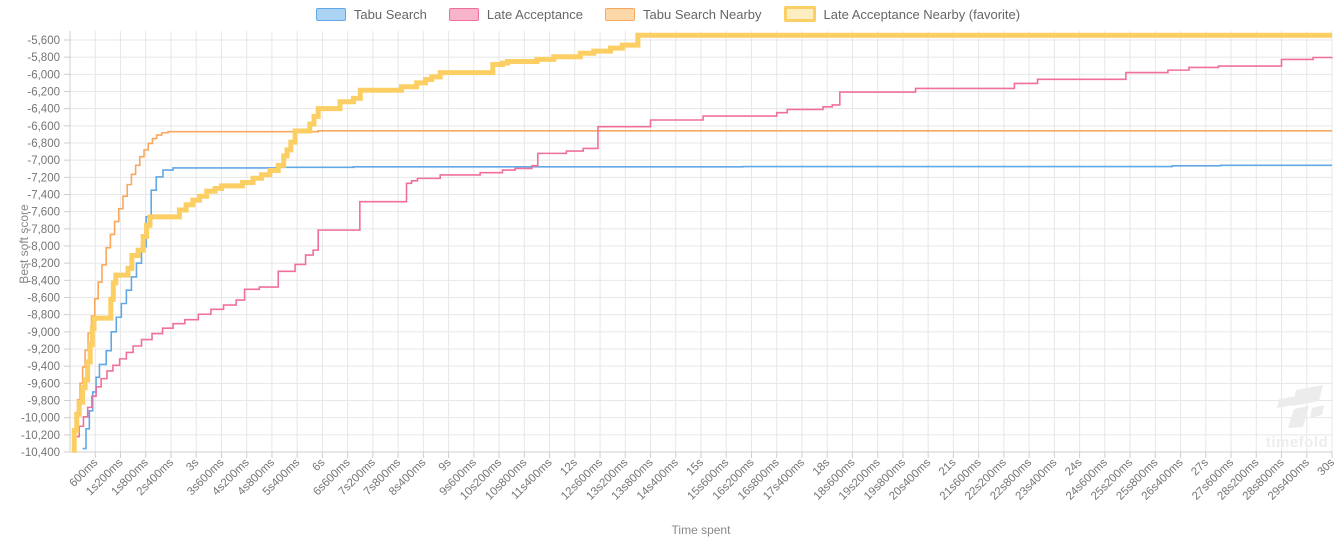 This screenshot has width=1336, height=542. Describe the element at coordinates (43, 264) in the screenshot. I see `y-tick-label: -8,200` at that location.